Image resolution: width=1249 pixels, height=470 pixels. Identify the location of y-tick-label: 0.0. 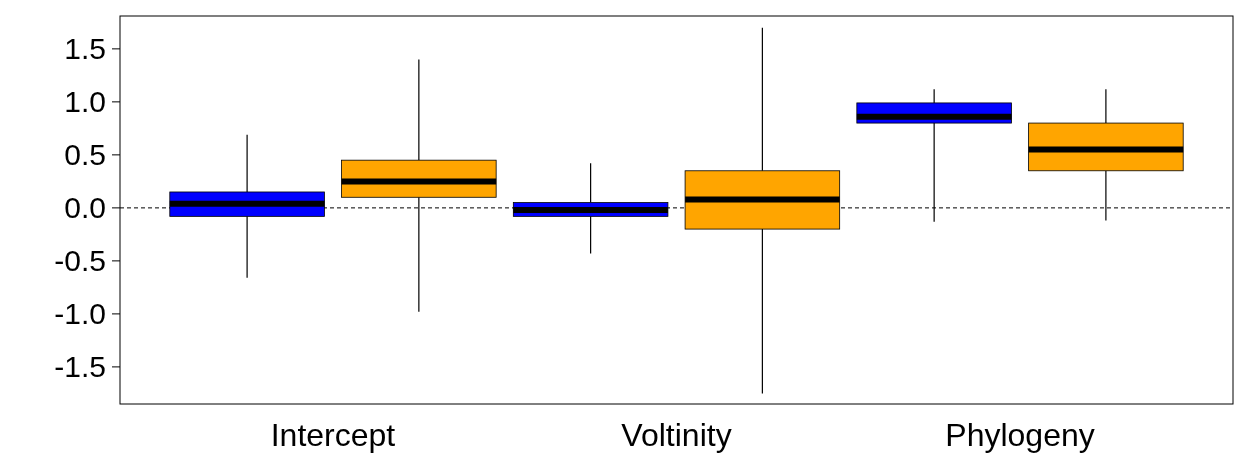
(85, 208).